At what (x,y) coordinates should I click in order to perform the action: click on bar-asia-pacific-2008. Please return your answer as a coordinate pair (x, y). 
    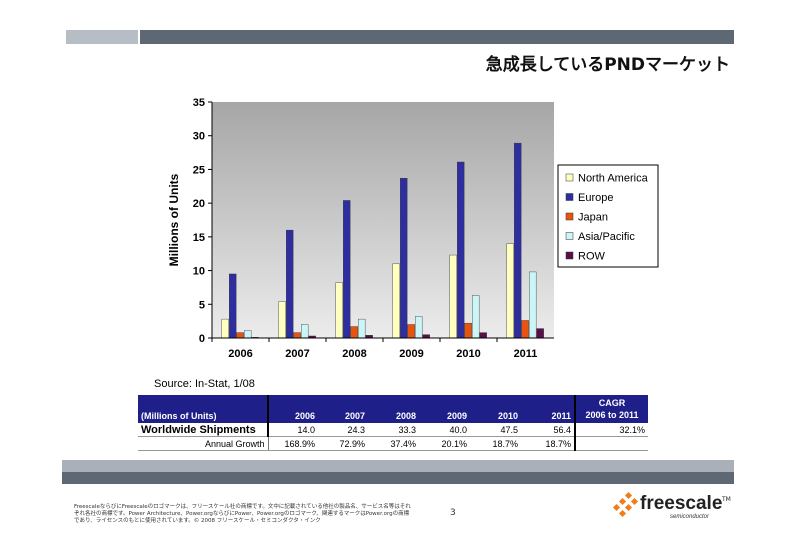
    Looking at the image, I should click on (362, 328).